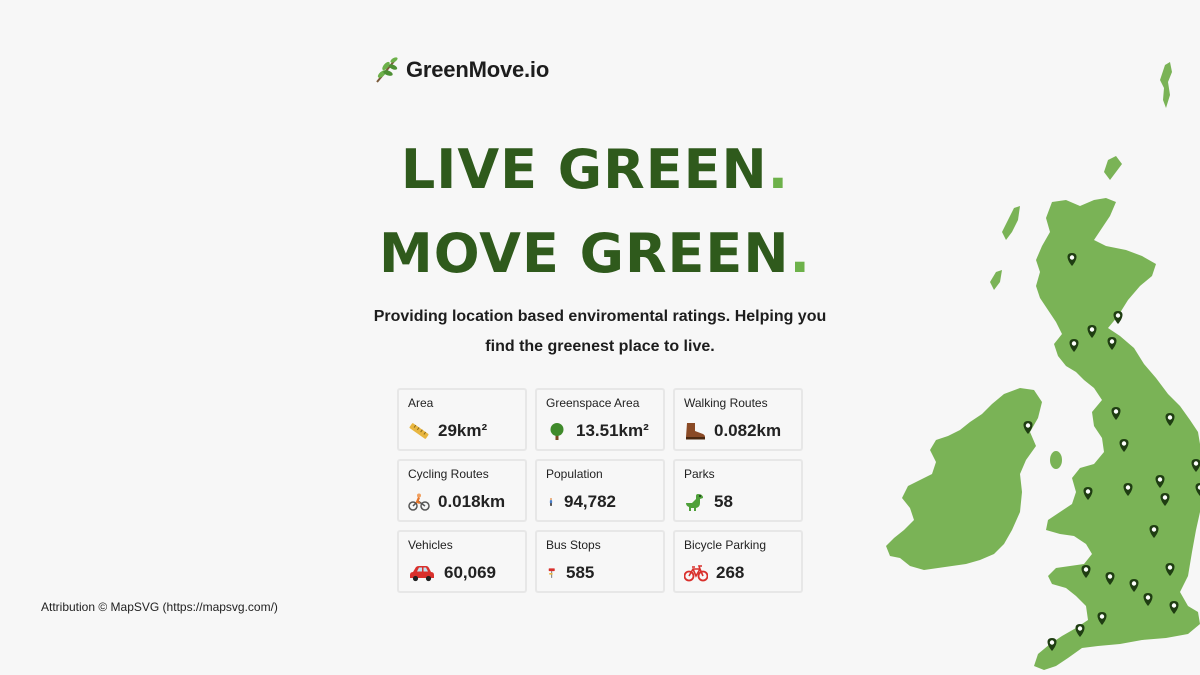  I want to click on stat-value: 0.018km, so click(472, 501).